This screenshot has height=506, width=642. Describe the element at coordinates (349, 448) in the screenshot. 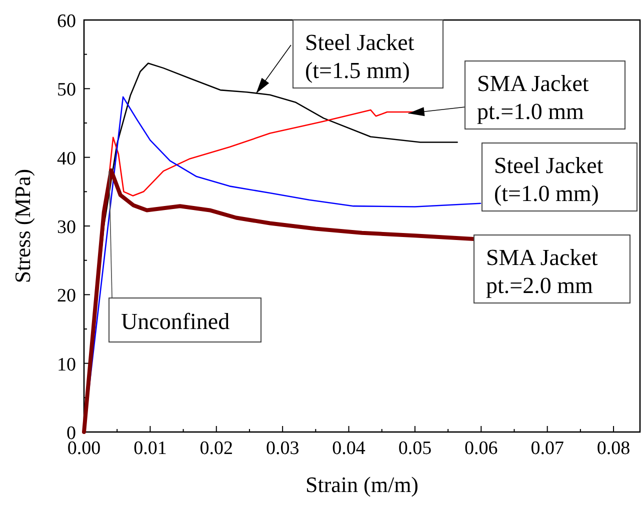

I see `x-tick-label: 0.04` at that location.